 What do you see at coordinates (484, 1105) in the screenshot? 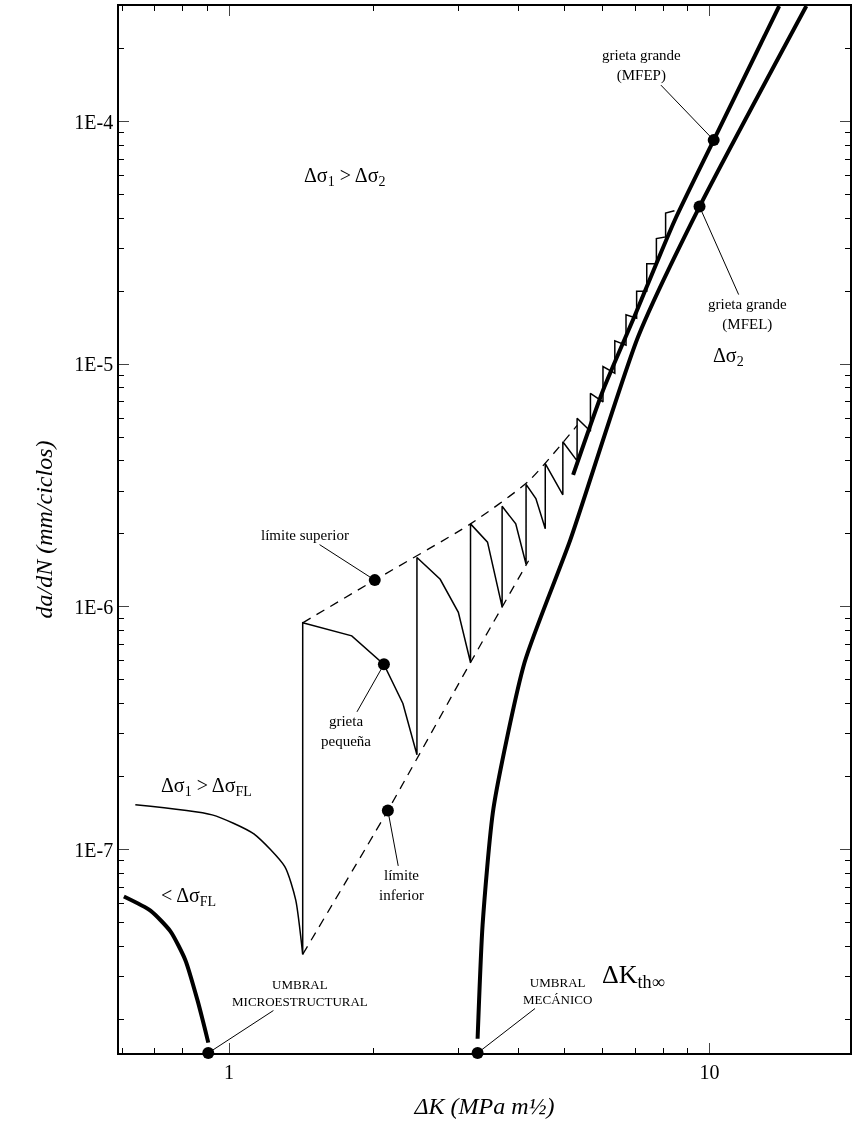
I see `x-axis-title: ΔK (MPa m½)` at bounding box center [484, 1105].